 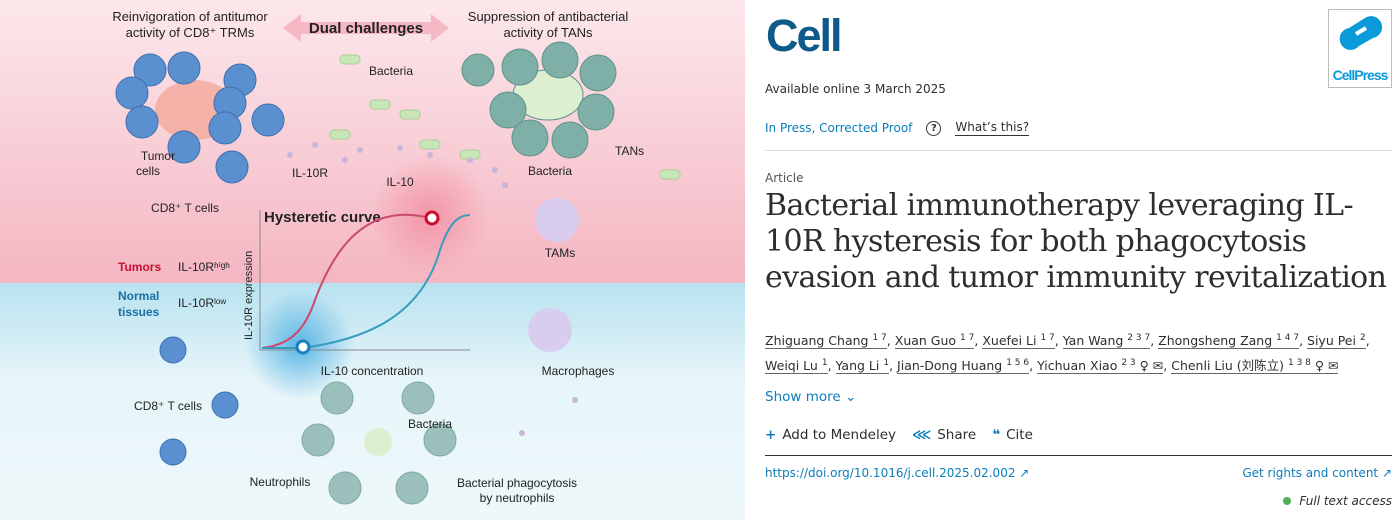 I want to click on mendeley-label: Add to Mendeley, so click(x=839, y=435).